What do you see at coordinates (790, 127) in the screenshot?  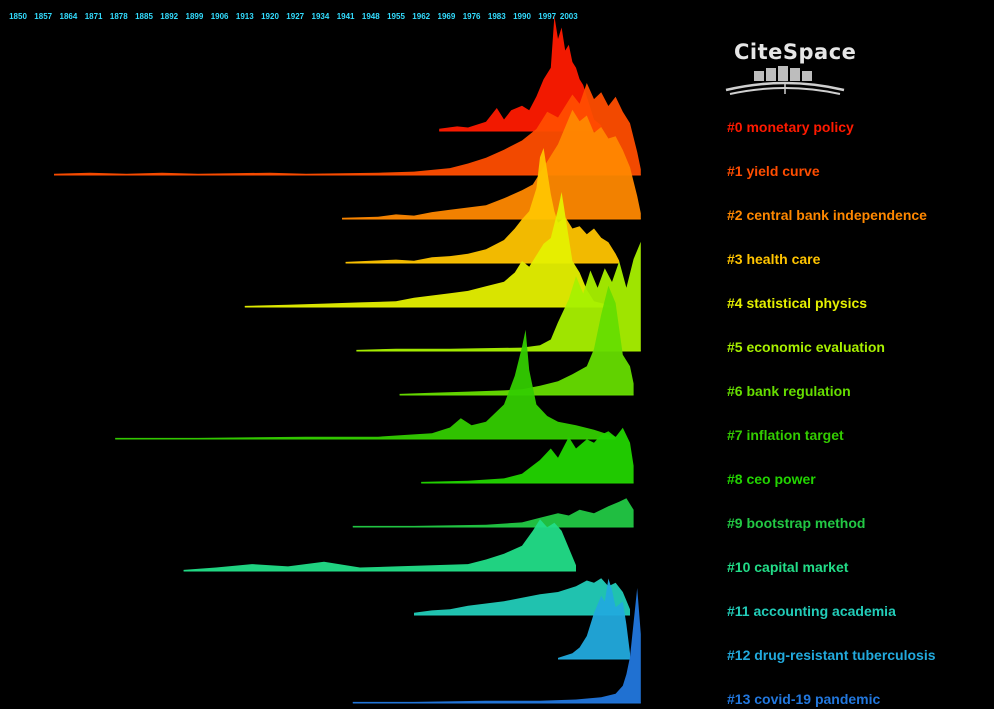 I see `cluster-label: #0 monetary policy` at bounding box center [790, 127].